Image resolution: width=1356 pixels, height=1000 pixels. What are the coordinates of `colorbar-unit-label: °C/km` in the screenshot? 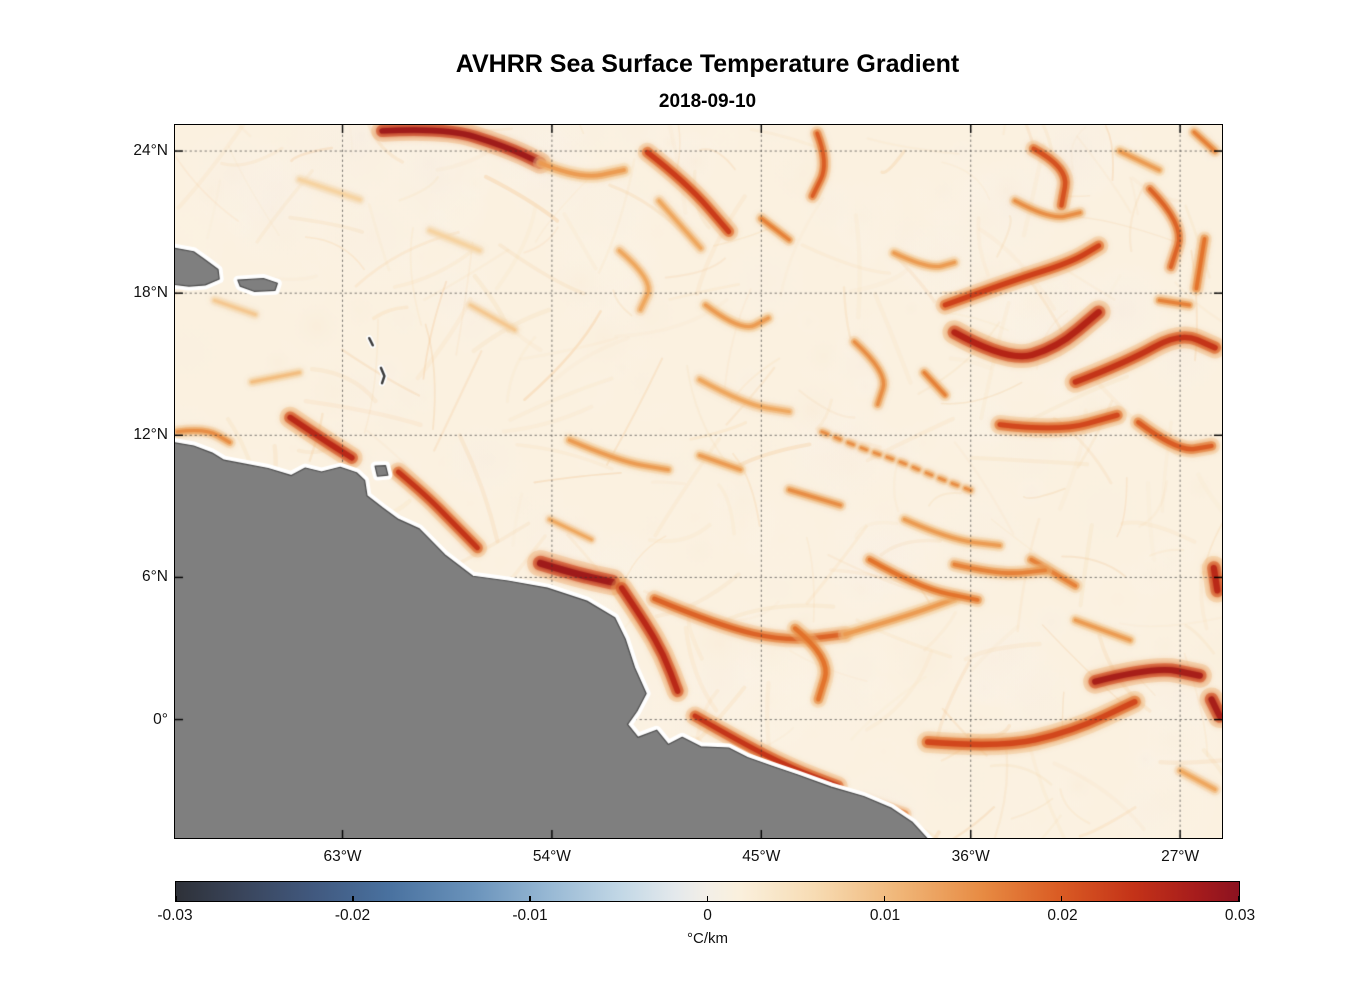 It's located at (707, 938).